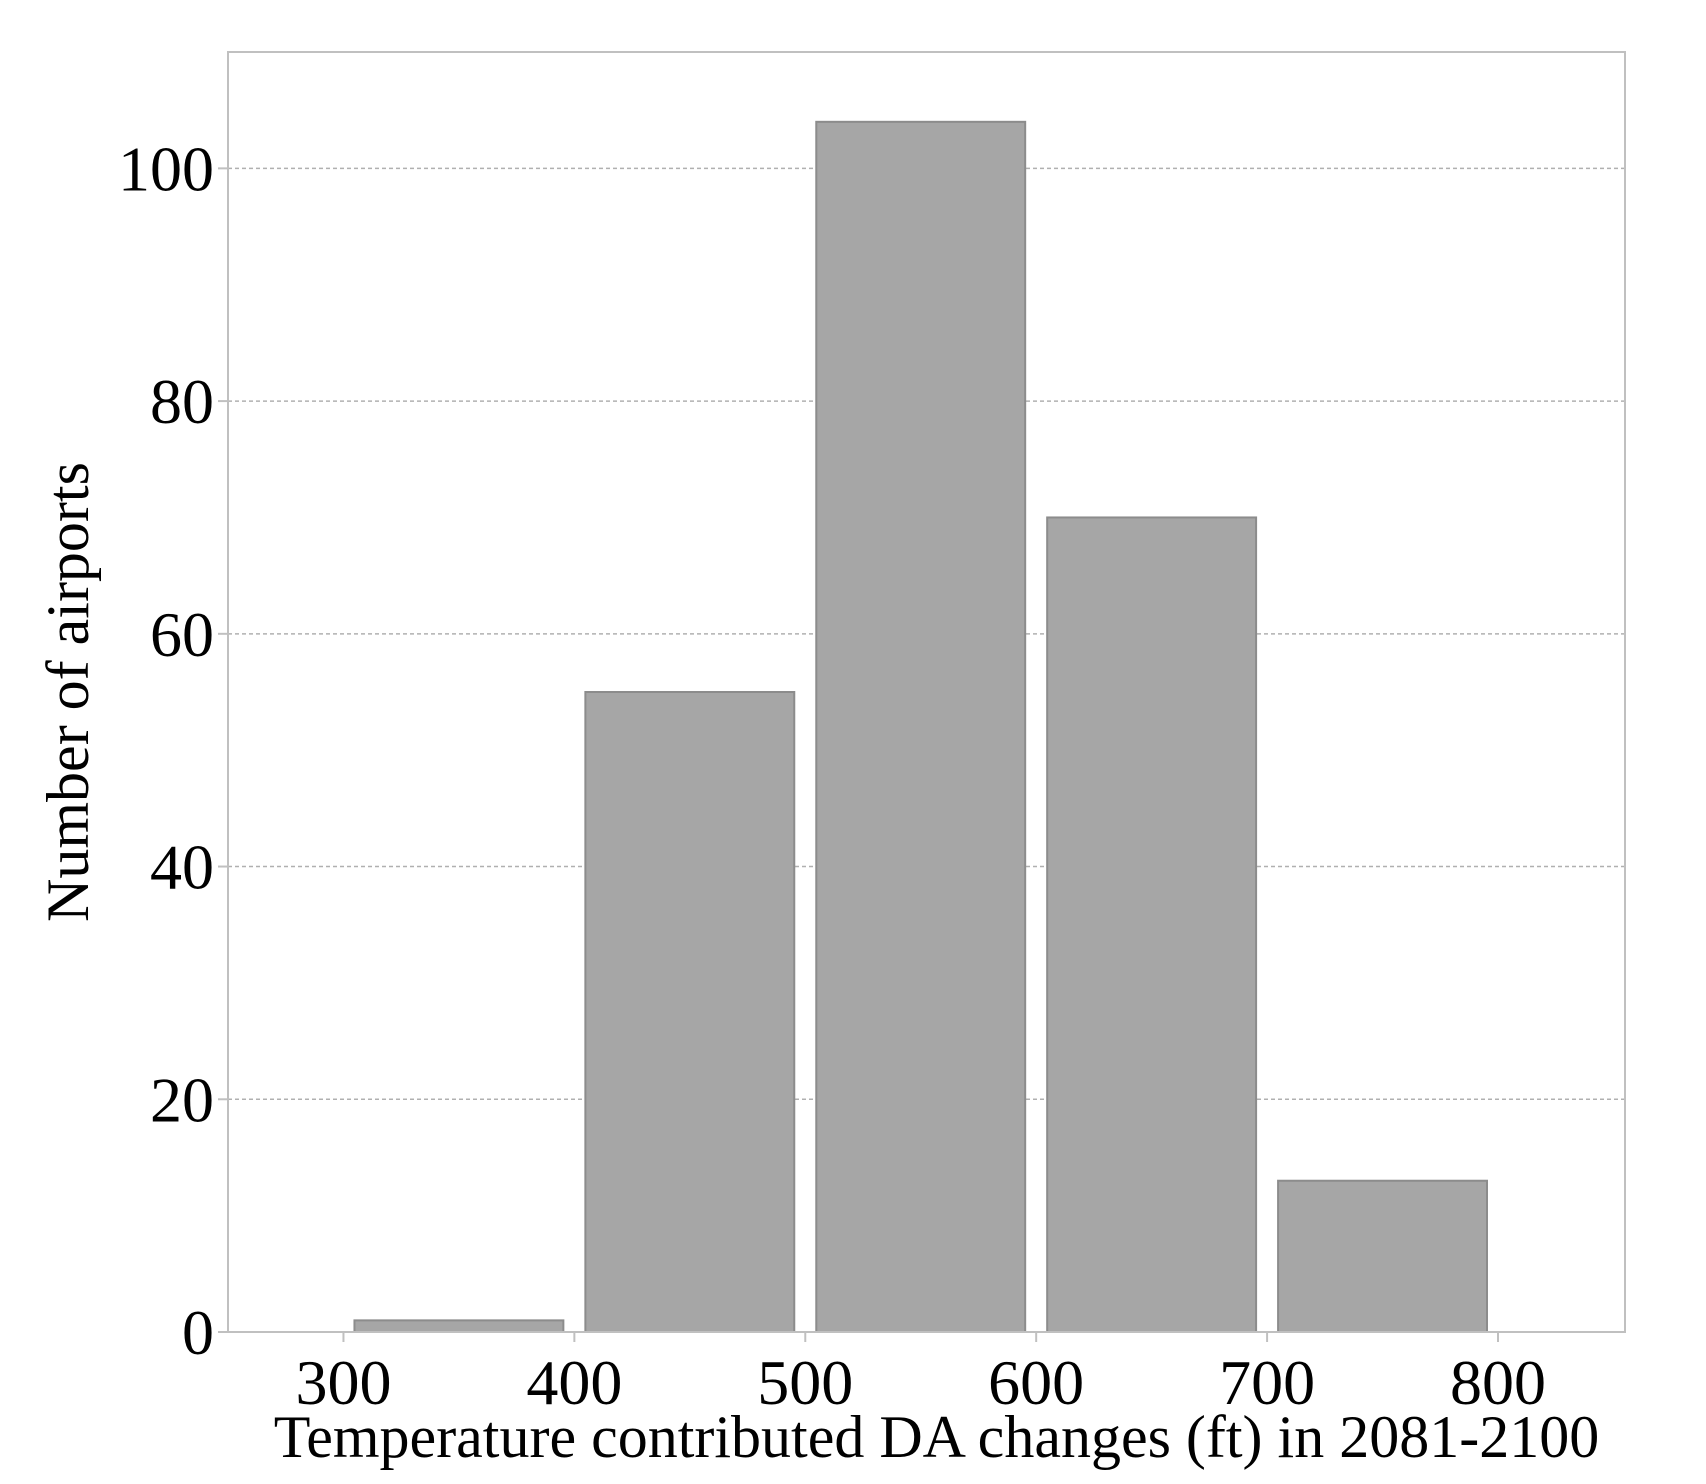 The width and height of the screenshot is (1706, 1484). What do you see at coordinates (1267, 1382) in the screenshot?
I see `x-tick-label-700: 700` at bounding box center [1267, 1382].